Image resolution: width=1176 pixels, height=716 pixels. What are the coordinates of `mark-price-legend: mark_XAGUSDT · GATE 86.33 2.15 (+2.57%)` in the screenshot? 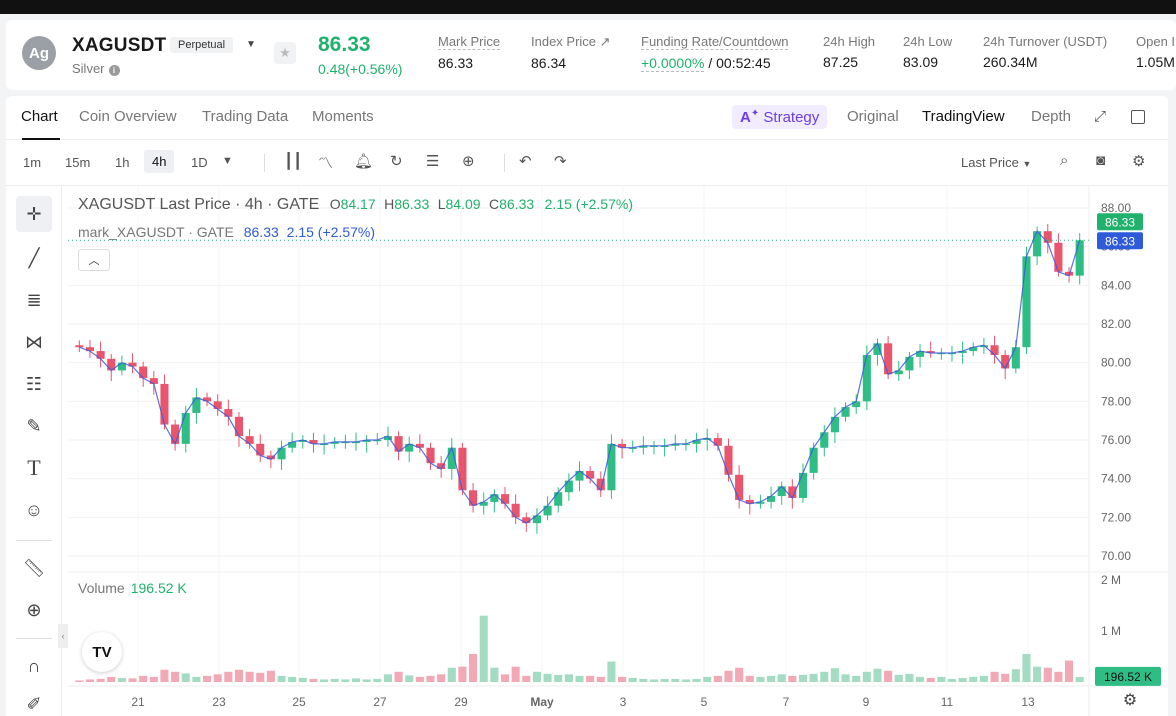 It's located at (227, 232).